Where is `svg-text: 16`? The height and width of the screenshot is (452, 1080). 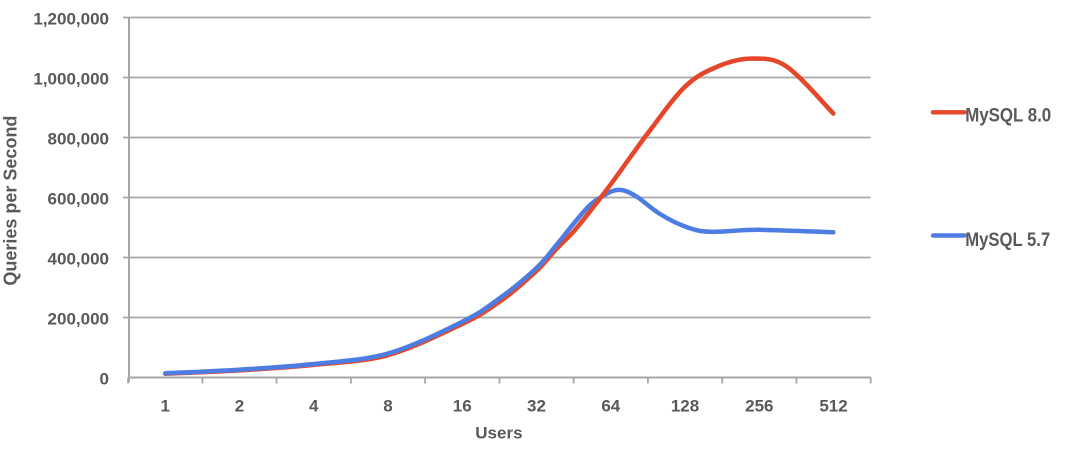
svg-text: 16 is located at coordinates (462, 406).